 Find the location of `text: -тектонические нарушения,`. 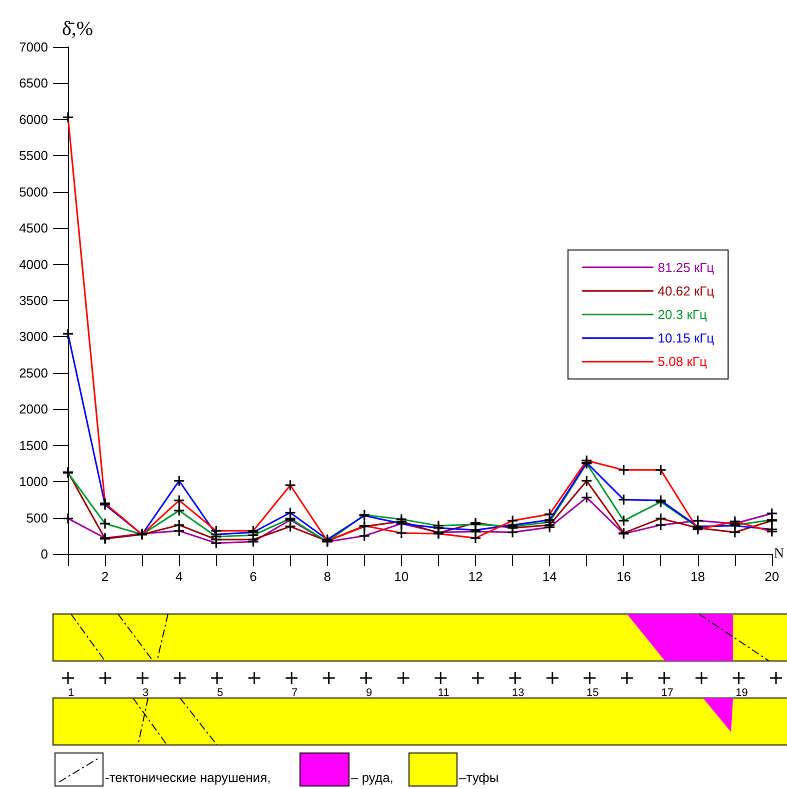

text: -тектонические нарушения, is located at coordinates (188, 777).